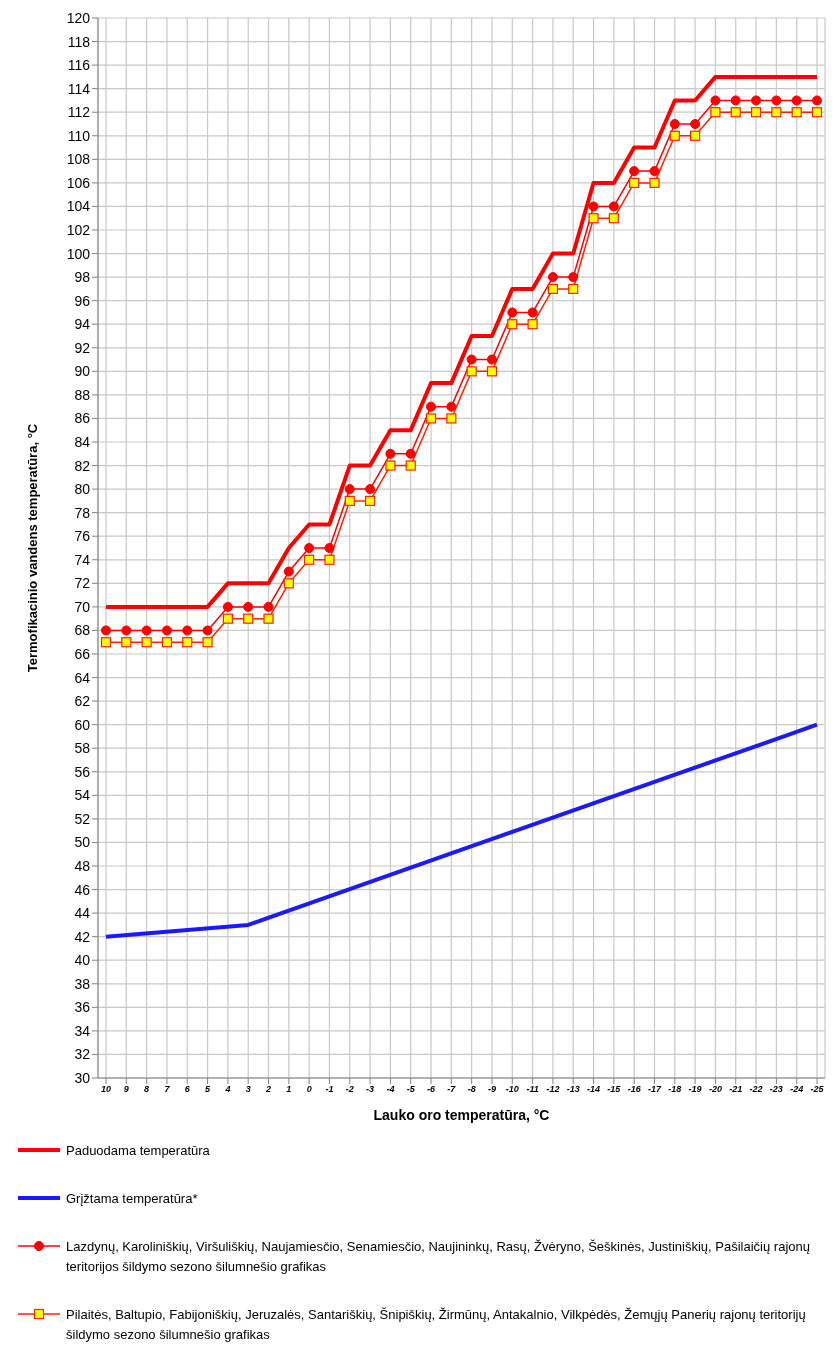  What do you see at coordinates (82, 630) in the screenshot?
I see `y-tick-label: 68` at bounding box center [82, 630].